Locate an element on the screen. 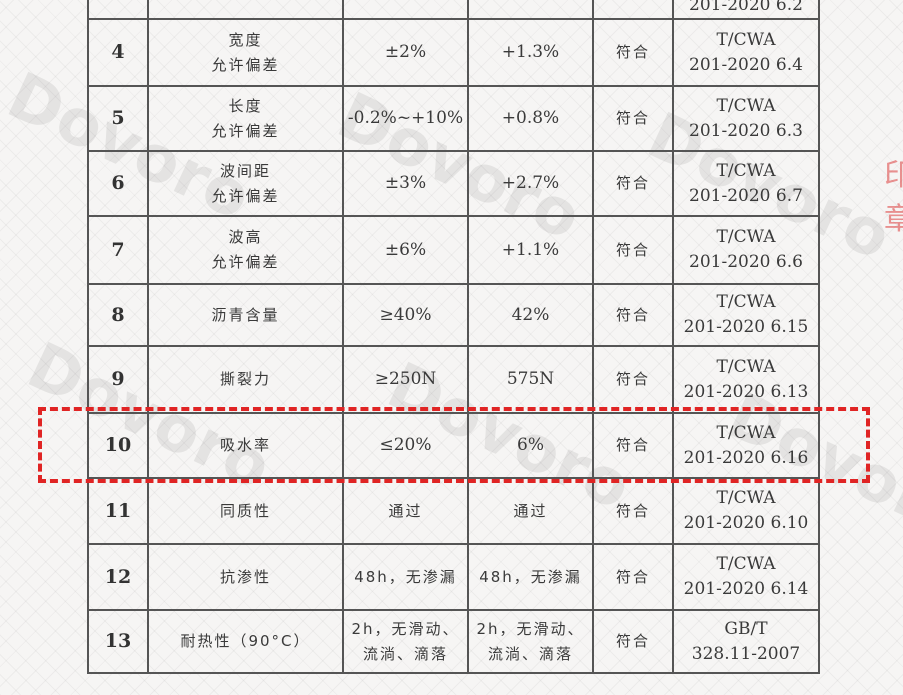  table-row: 11 同质性 通过 通过 符合 T/CWA 201-2020 6.10 is located at coordinates (453, 511).